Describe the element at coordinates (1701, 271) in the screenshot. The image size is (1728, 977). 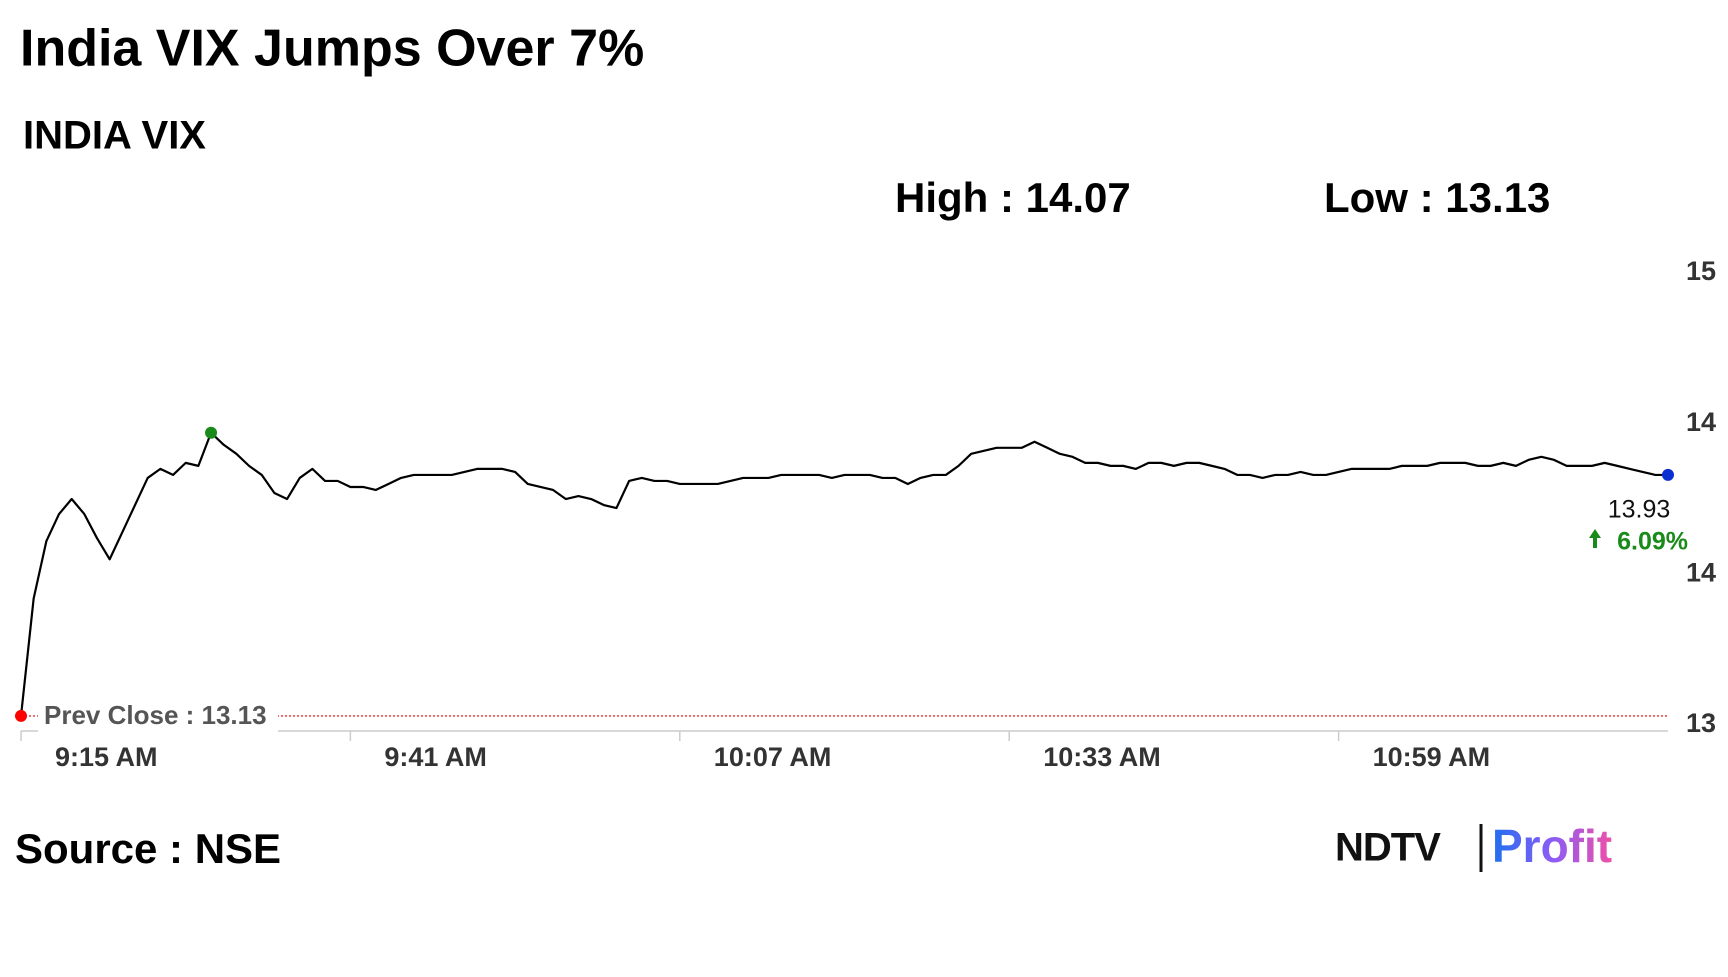
I see `y-tick-label: 15` at that location.